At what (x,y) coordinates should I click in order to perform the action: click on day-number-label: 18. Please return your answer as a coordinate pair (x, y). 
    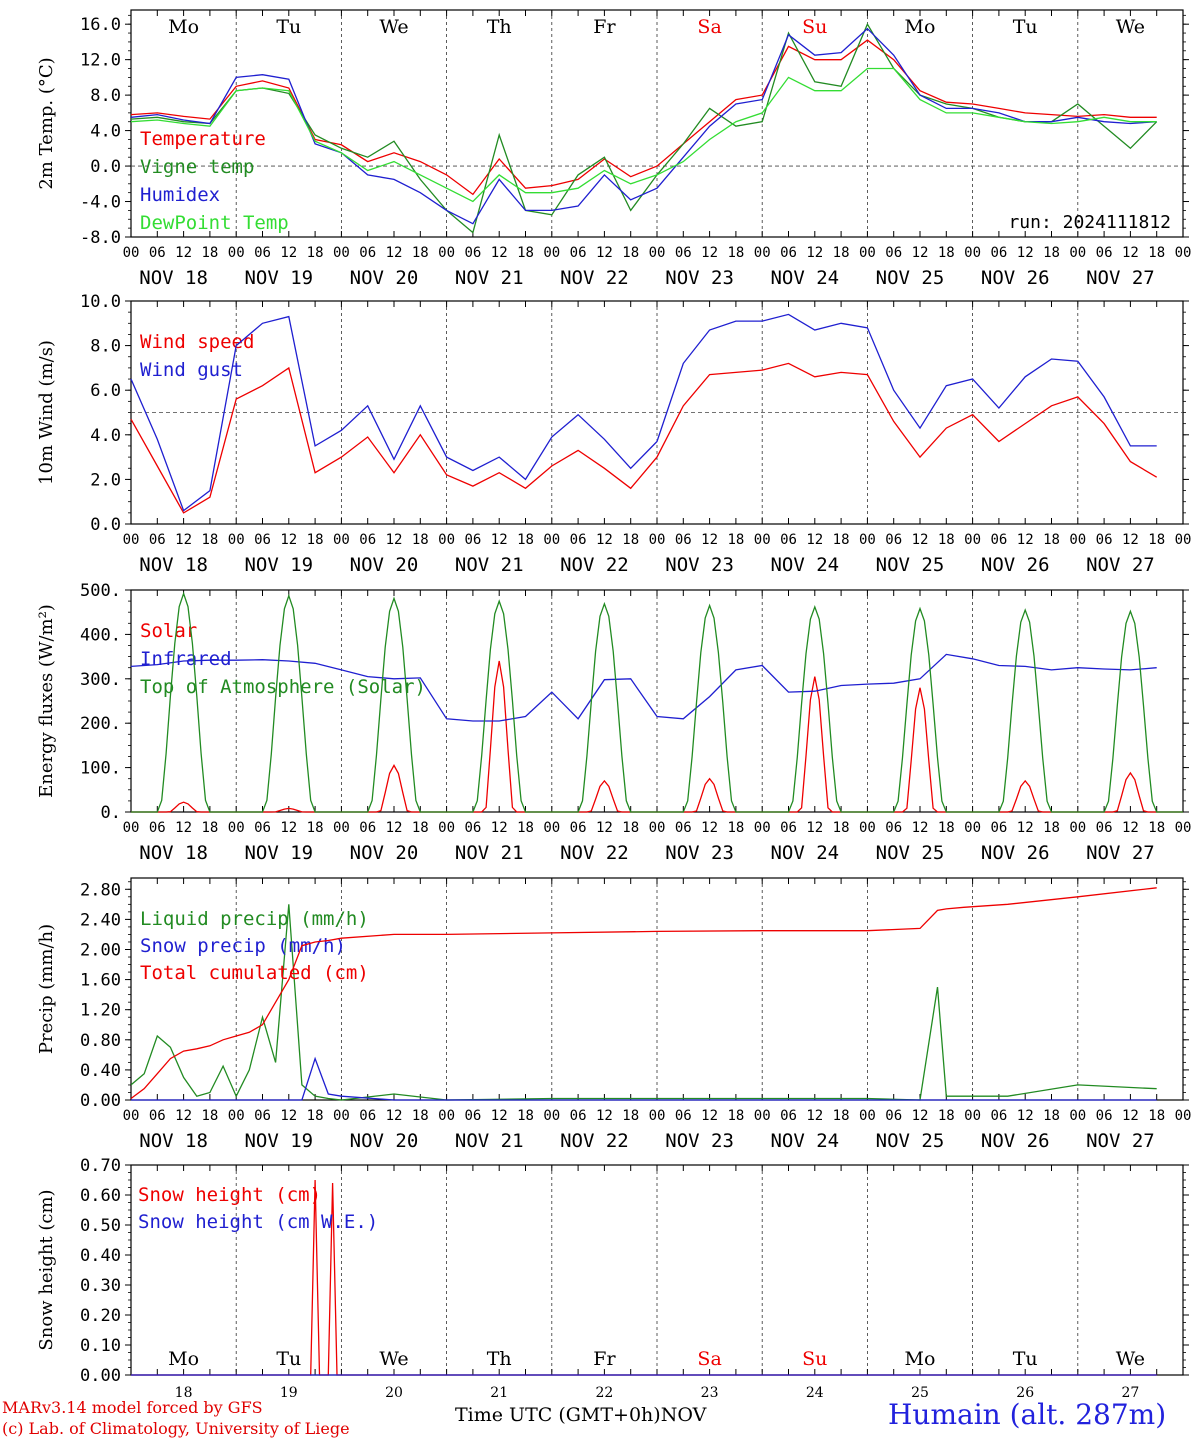
    Looking at the image, I should click on (184, 1393).